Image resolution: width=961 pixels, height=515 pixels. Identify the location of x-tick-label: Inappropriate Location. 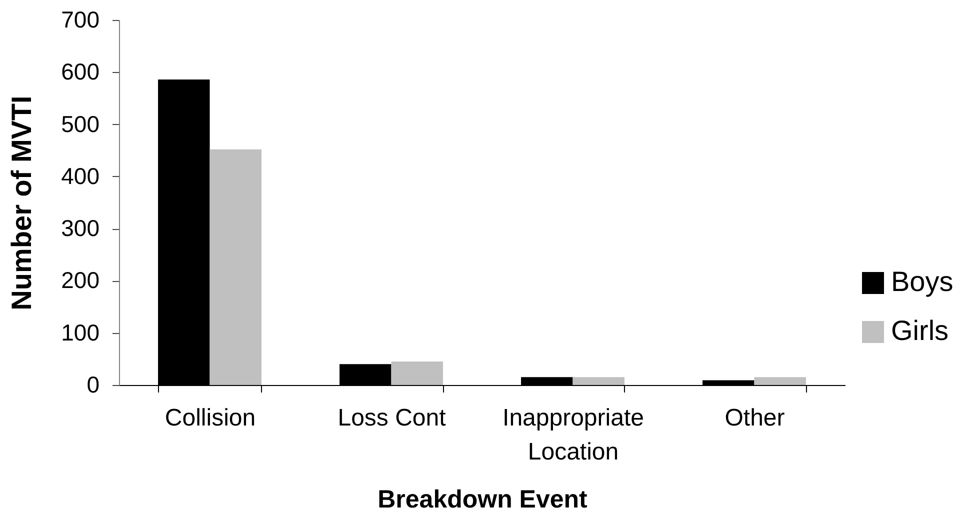
(573, 435).